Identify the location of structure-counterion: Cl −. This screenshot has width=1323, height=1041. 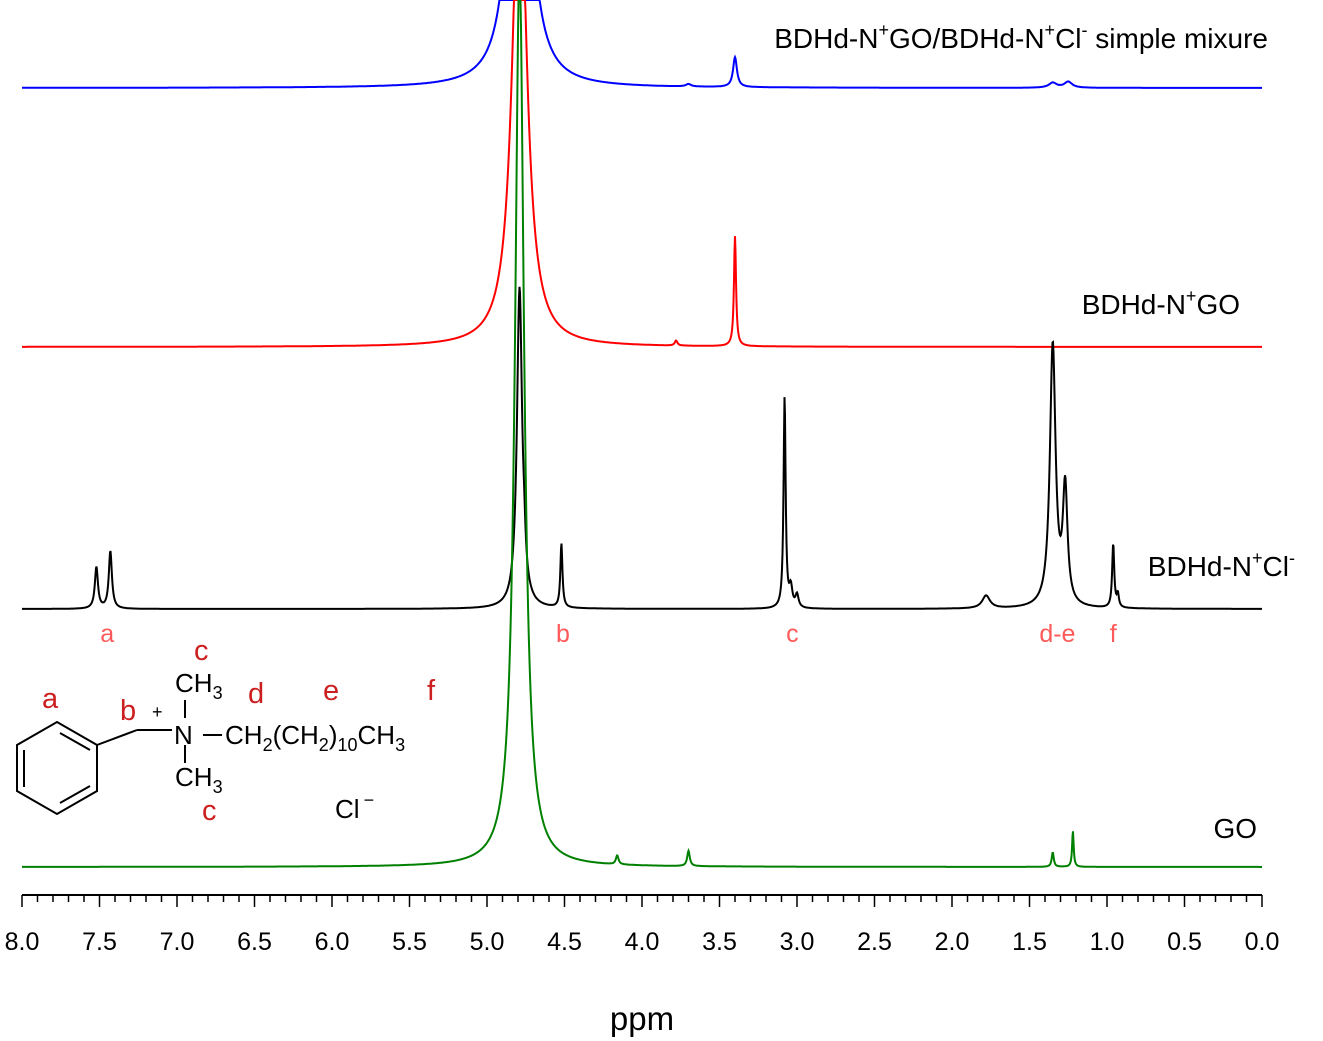
(354, 807).